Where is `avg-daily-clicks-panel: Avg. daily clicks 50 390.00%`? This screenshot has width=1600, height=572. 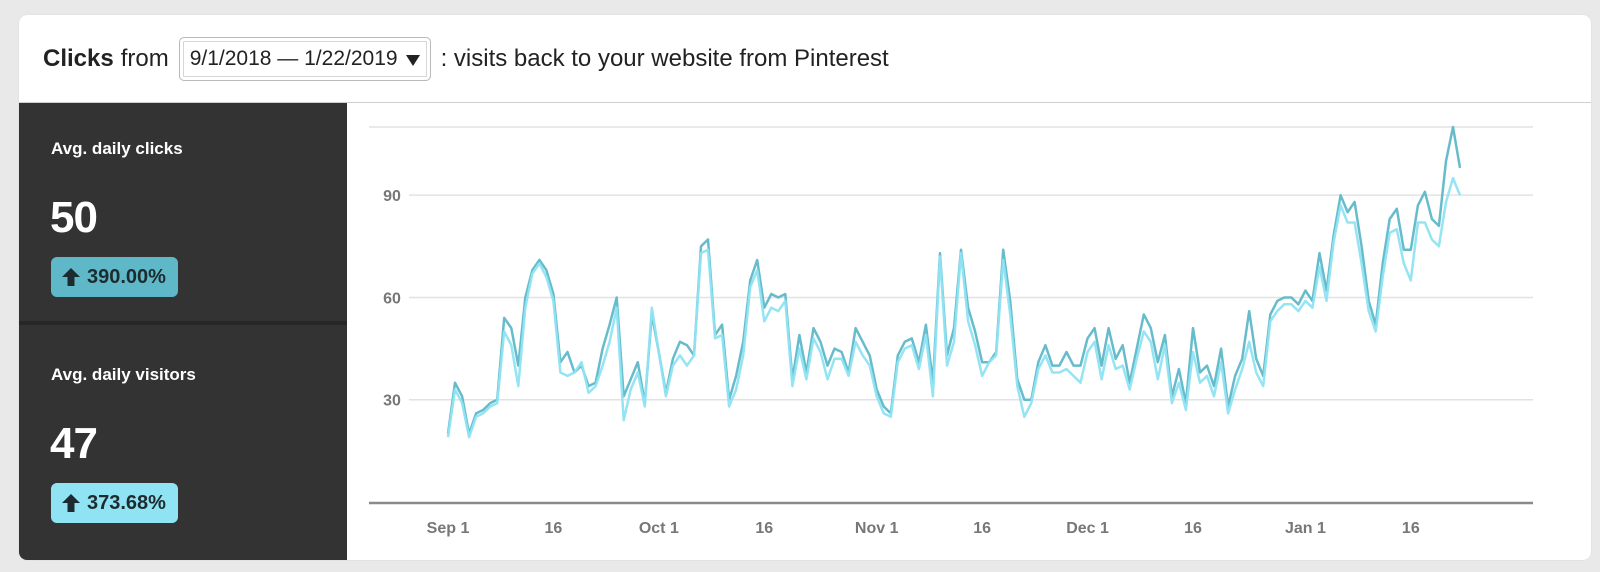 avg-daily-clicks-panel: Avg. daily clicks 50 390.00% is located at coordinates (183, 214).